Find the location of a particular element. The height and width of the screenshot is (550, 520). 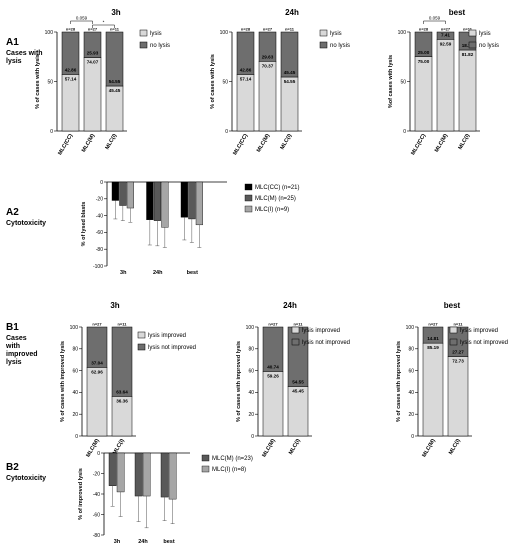

A1-24h-ytick-label: 100 is located at coordinates (224, 33).